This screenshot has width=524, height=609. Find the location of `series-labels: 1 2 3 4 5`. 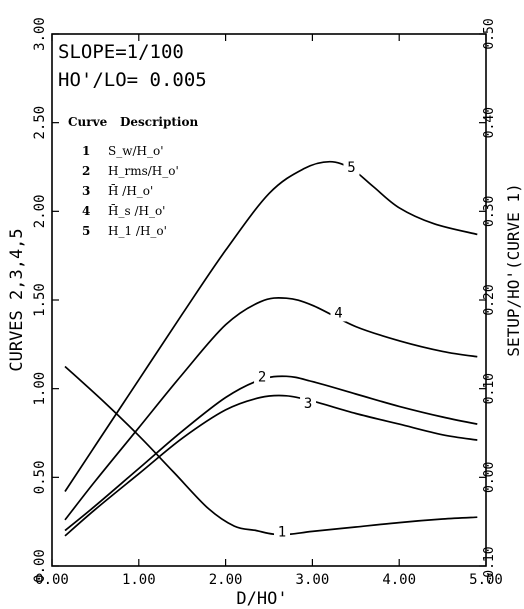

series-labels: 1 2 3 4 5 is located at coordinates (307, 349).